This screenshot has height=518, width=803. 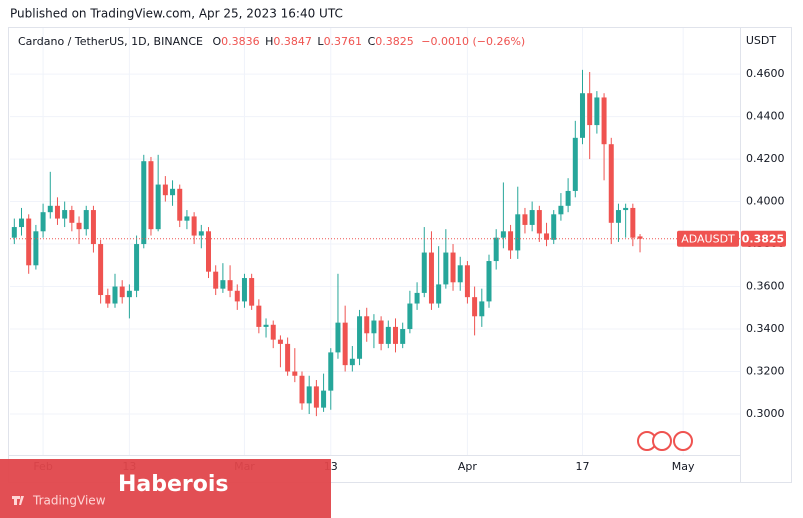 What do you see at coordinates (216, 41) in the screenshot?
I see `ohlc-label: O` at bounding box center [216, 41].